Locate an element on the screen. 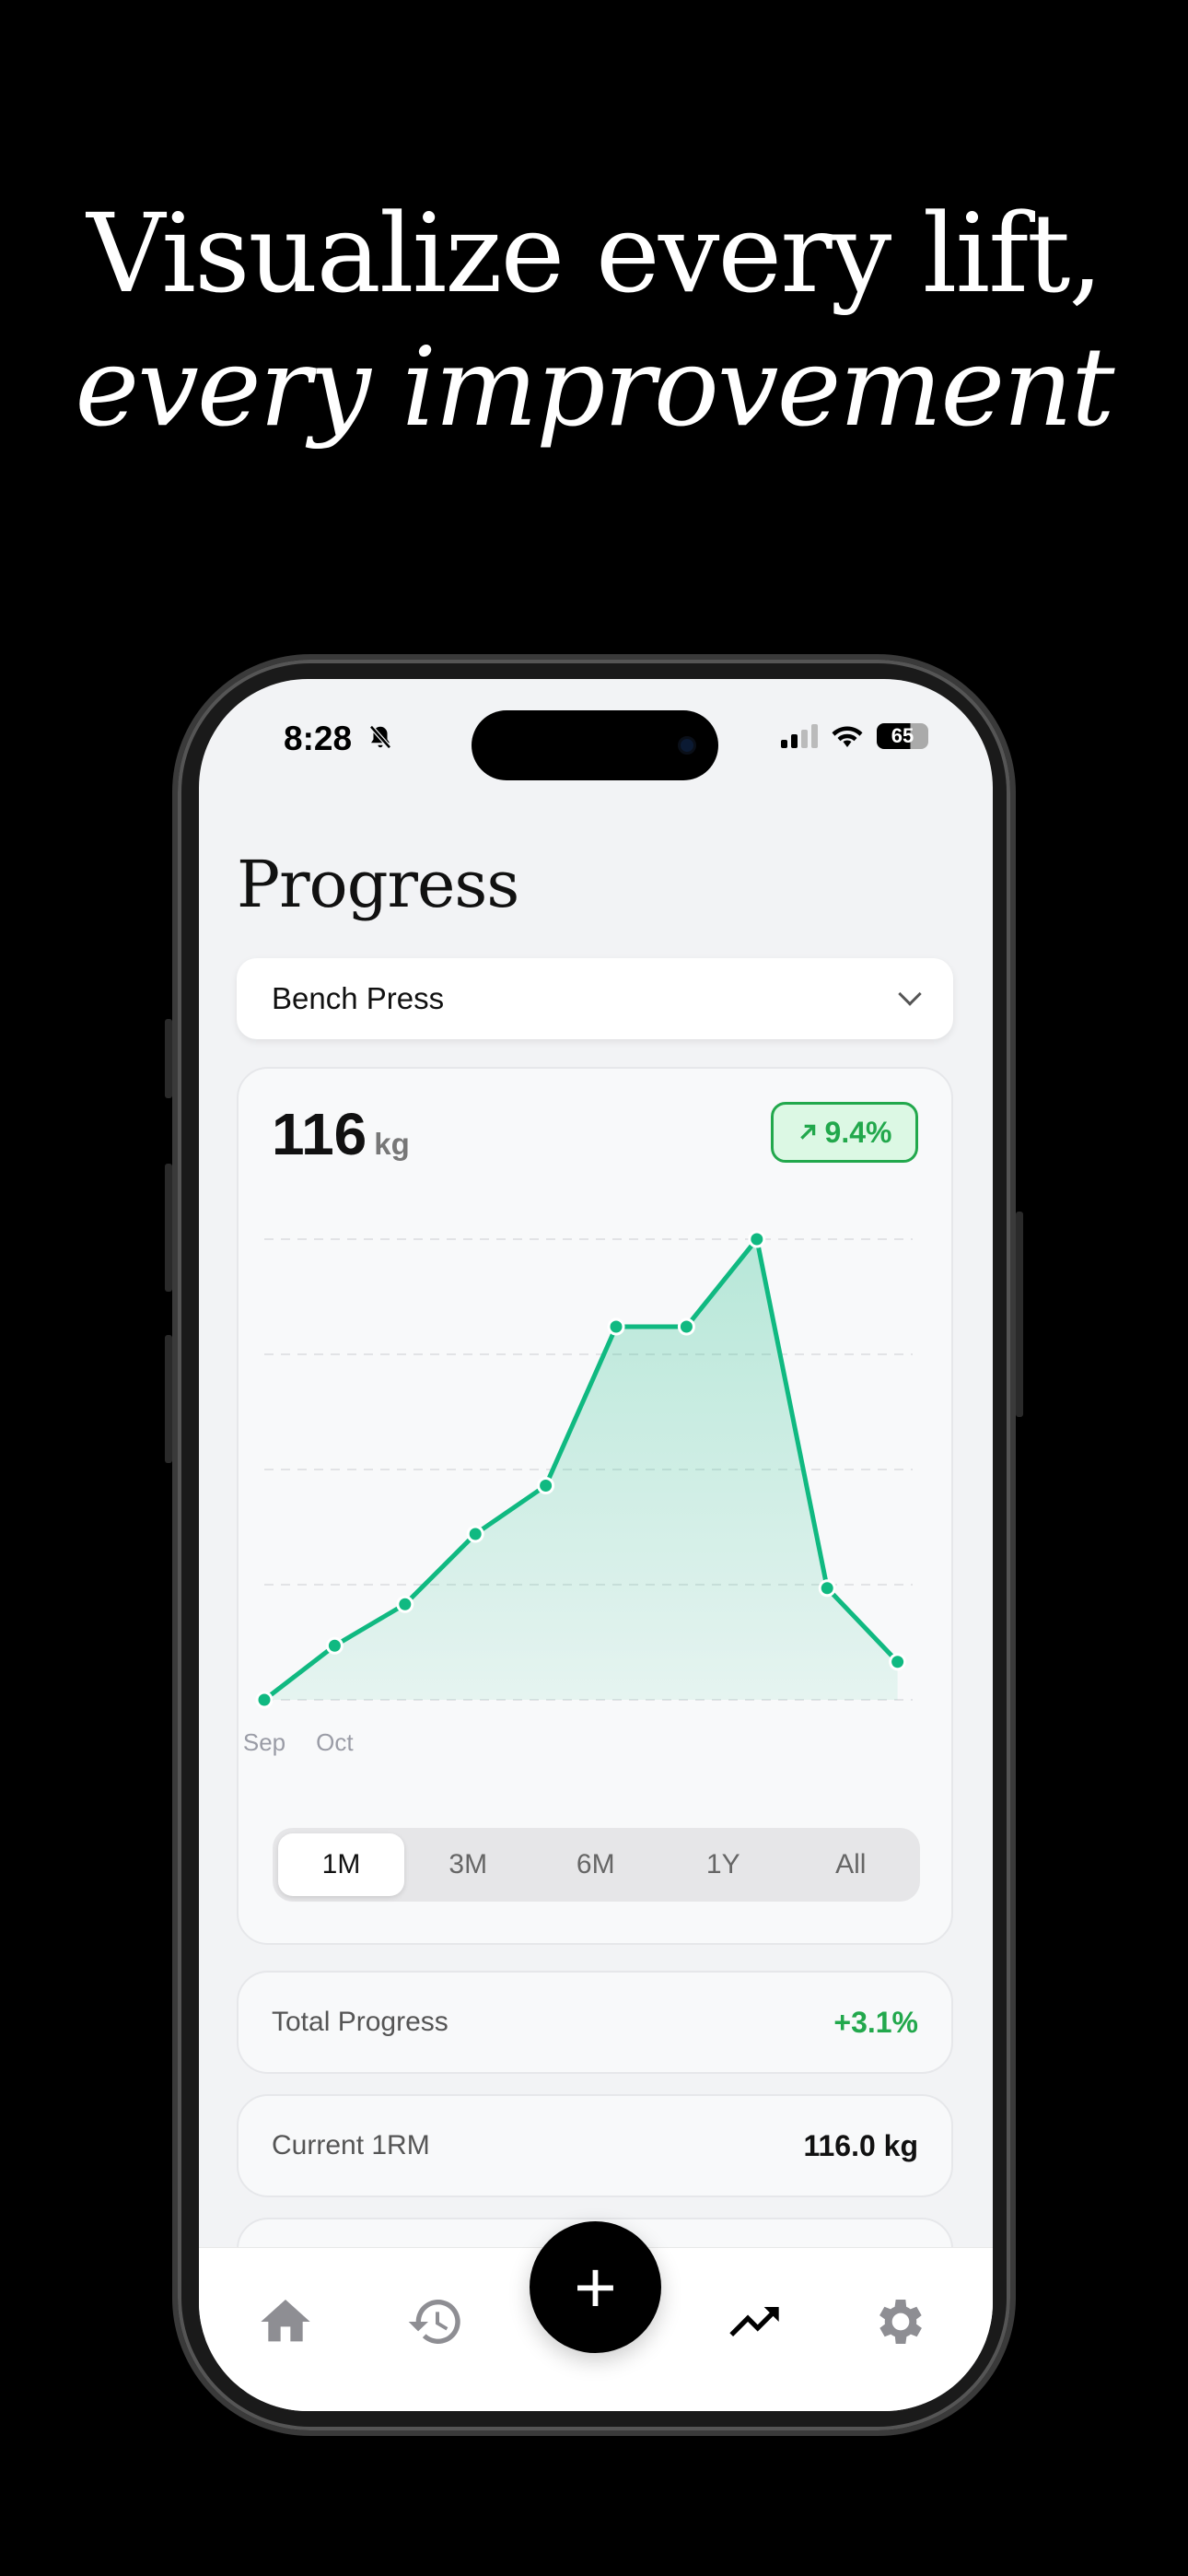 The width and height of the screenshot is (1188, 2576). volume-down-button is located at coordinates (168, 1399).